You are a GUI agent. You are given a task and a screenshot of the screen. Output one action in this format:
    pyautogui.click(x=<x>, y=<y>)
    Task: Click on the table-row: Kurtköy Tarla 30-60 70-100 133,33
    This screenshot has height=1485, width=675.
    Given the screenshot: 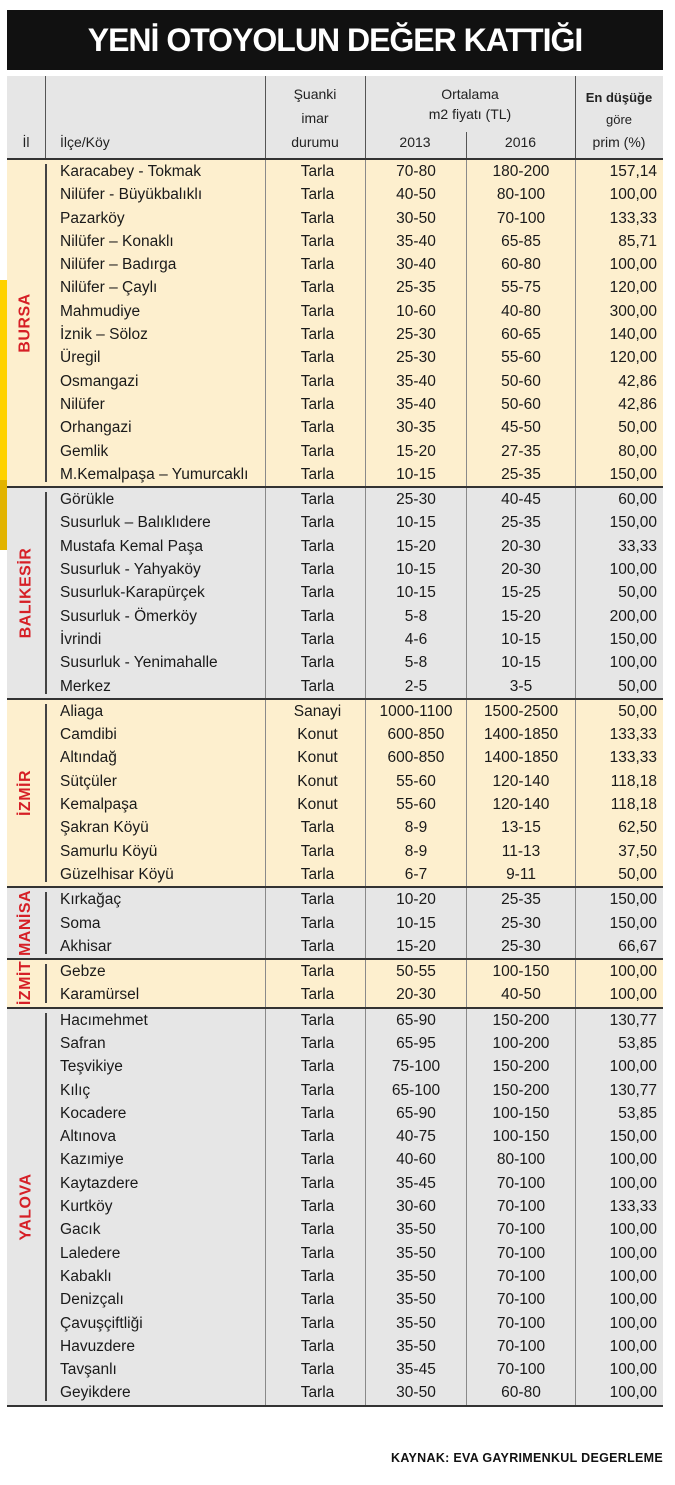 What is the action you would take?
    pyautogui.click(x=335, y=1206)
    